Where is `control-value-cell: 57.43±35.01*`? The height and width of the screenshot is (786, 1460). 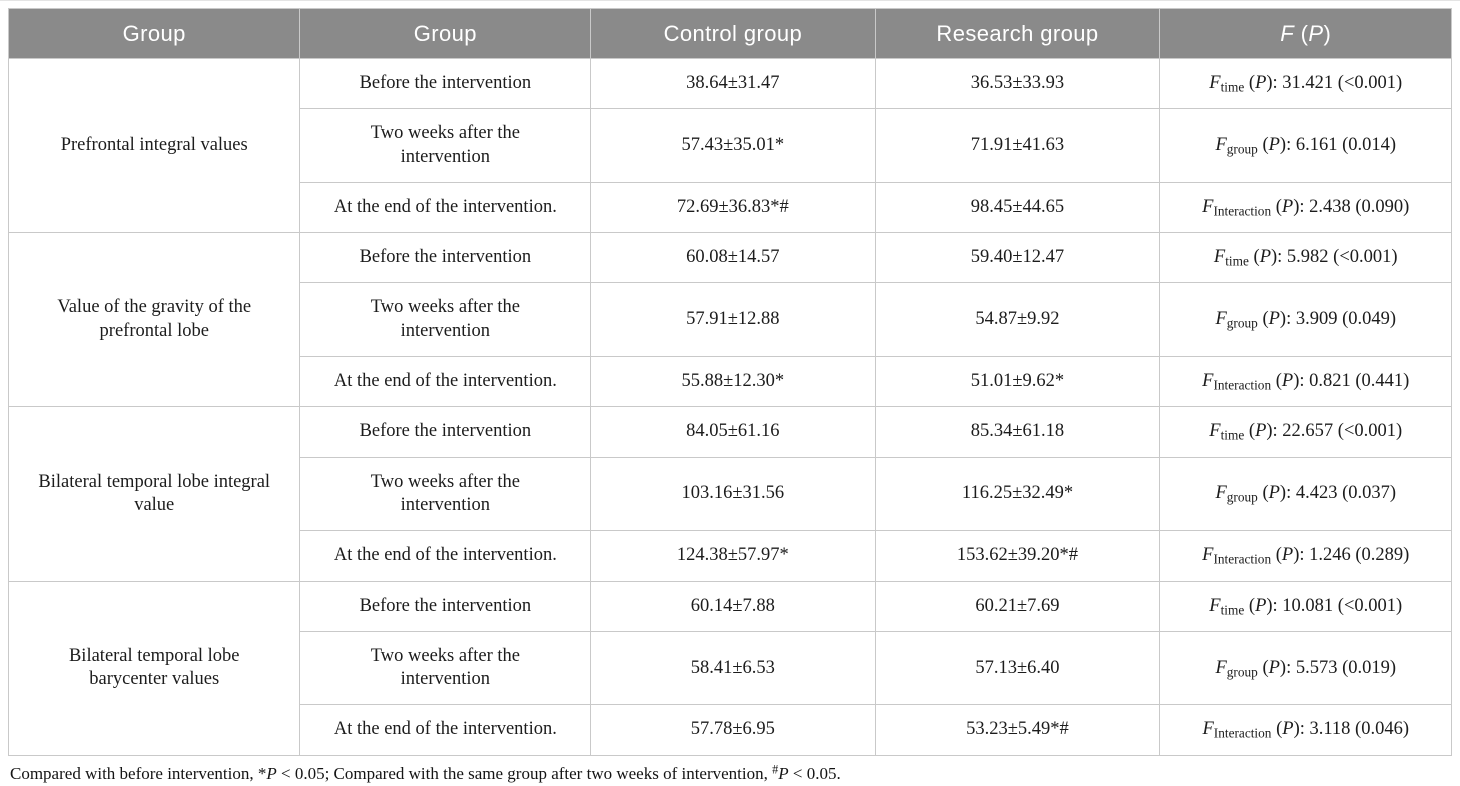 control-value-cell: 57.43±35.01* is located at coordinates (733, 145).